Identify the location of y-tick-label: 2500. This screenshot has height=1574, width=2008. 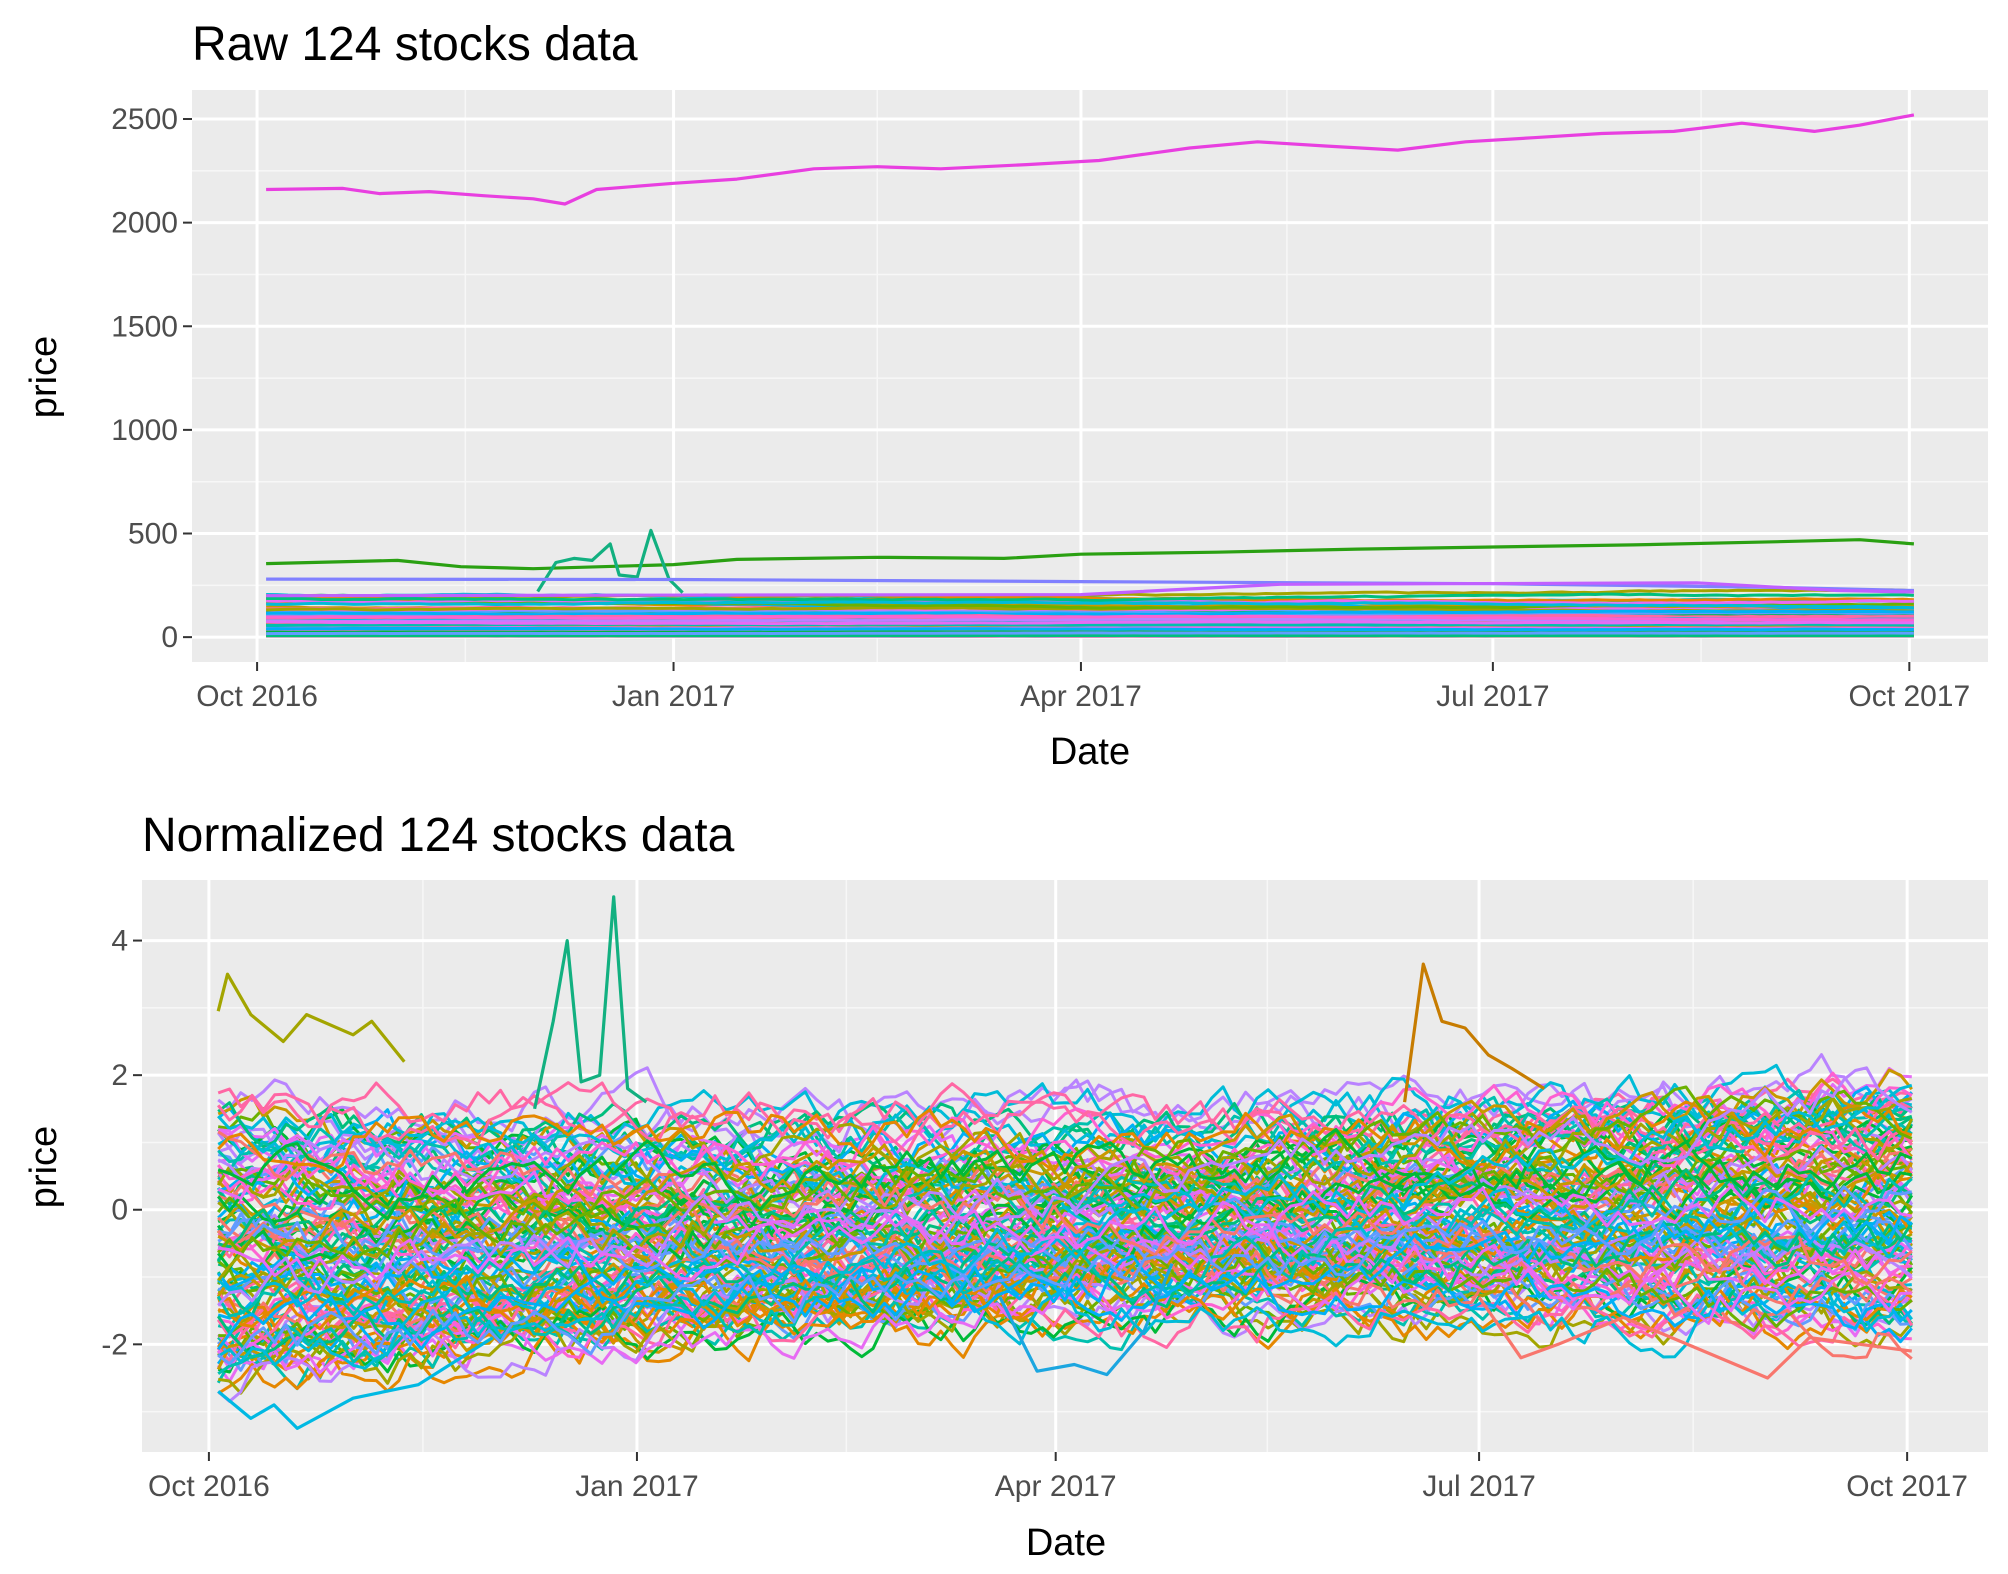
(144, 119).